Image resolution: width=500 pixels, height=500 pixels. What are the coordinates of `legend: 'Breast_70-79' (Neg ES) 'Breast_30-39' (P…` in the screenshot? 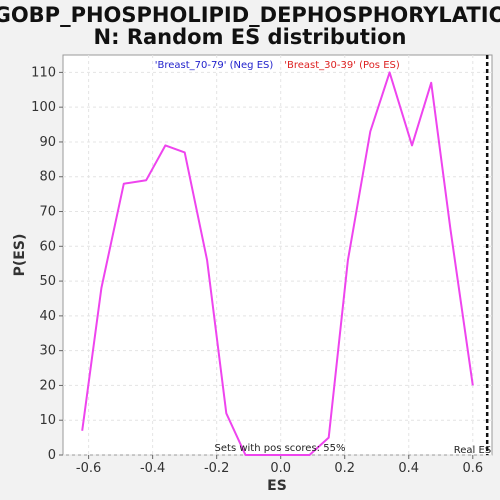 It's located at (277, 65).